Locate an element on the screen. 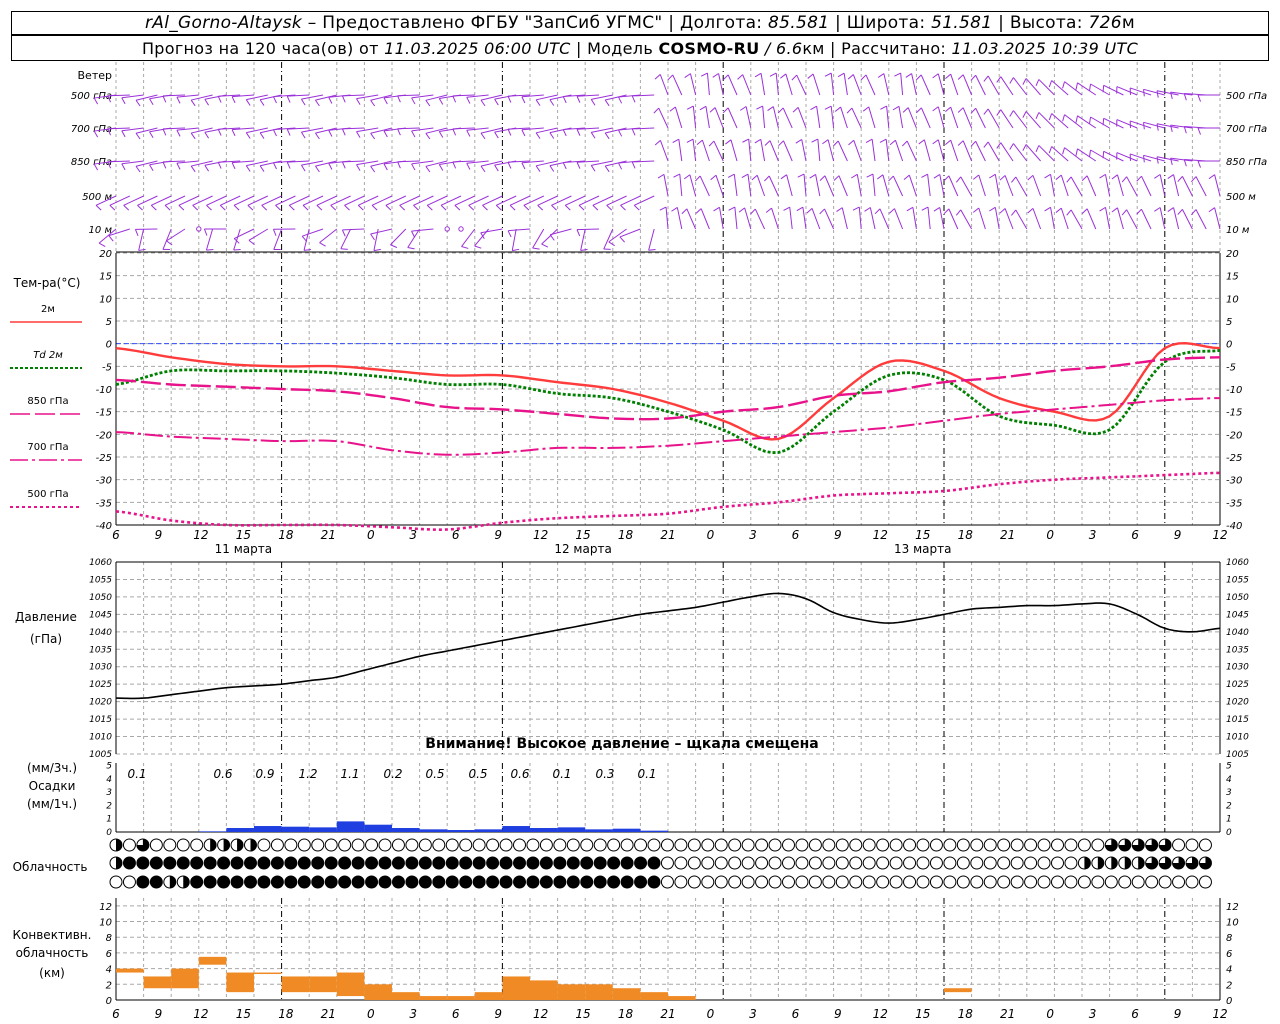  wind-level-label-right: 500 гПа is located at coordinates (1246, 96).